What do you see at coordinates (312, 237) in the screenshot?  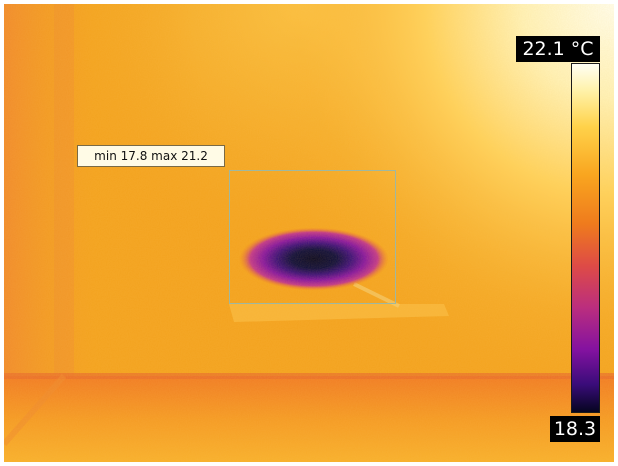 I see `measurement-area-box` at bounding box center [312, 237].